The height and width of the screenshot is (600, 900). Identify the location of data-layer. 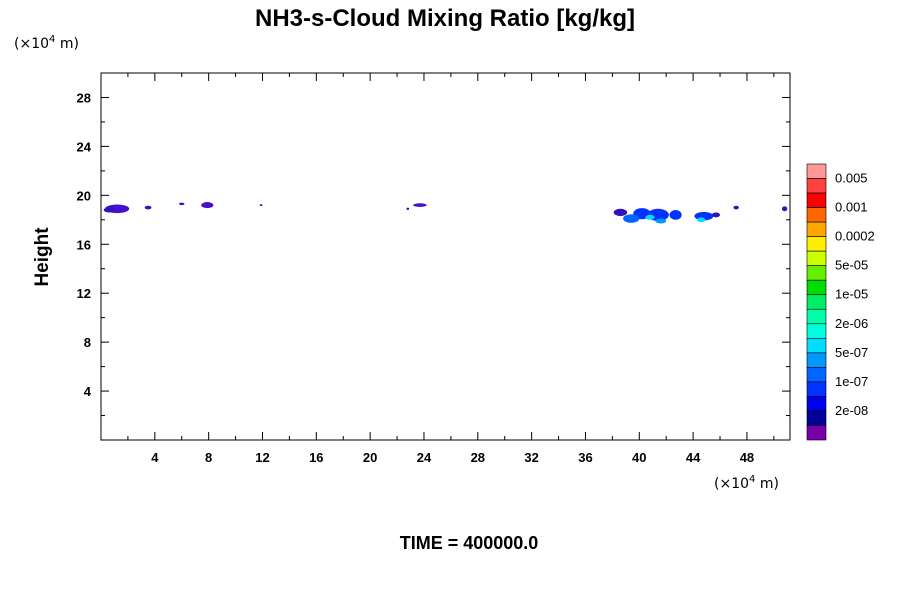
(445, 213).